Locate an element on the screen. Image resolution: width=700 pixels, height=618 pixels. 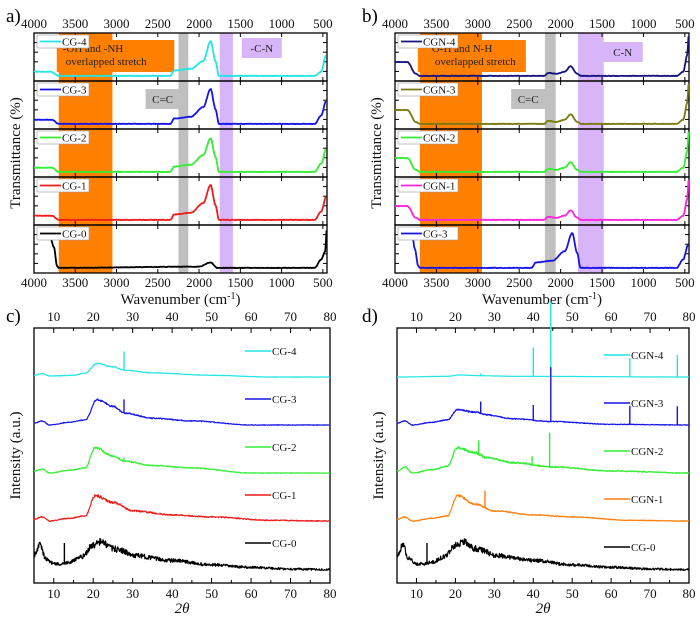
x-tick-label-top: 80 is located at coordinates (330, 316).